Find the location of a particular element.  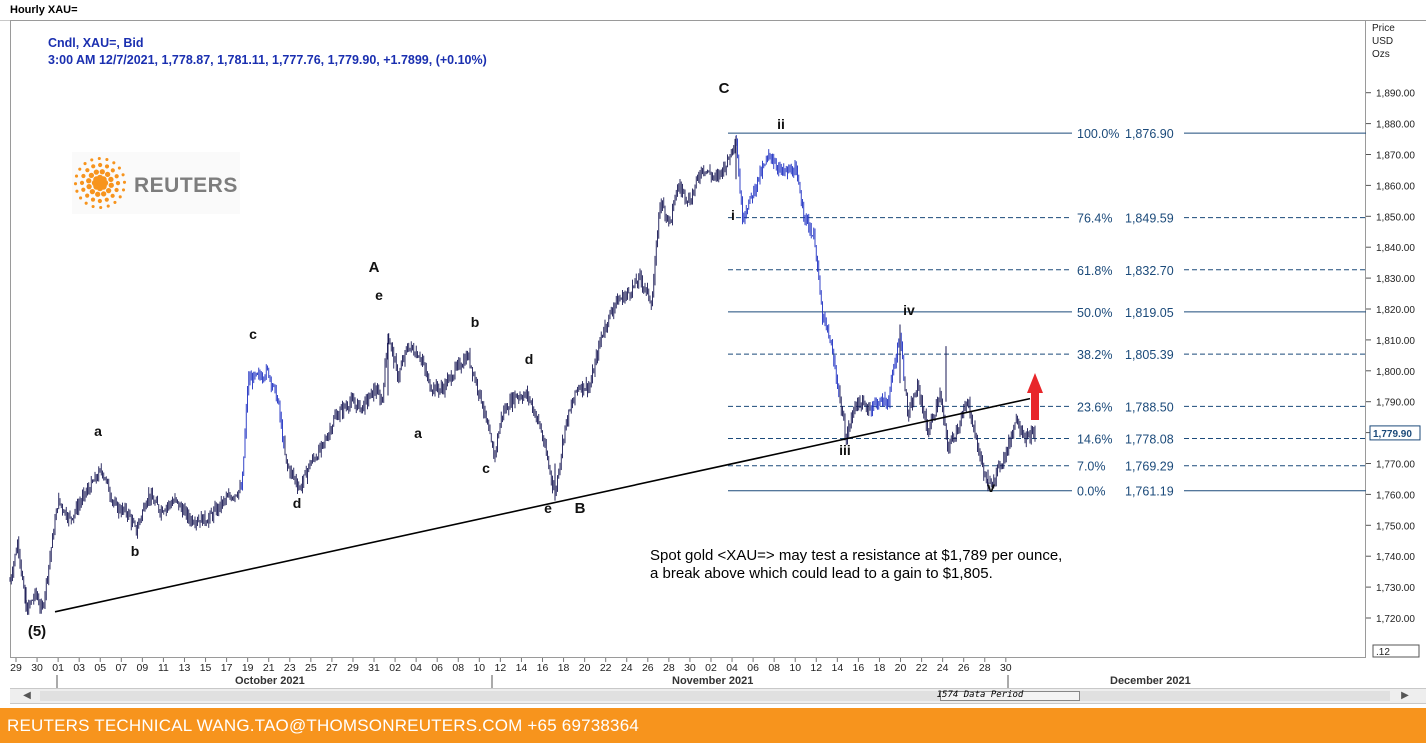

wave-label: B is located at coordinates (580, 508).